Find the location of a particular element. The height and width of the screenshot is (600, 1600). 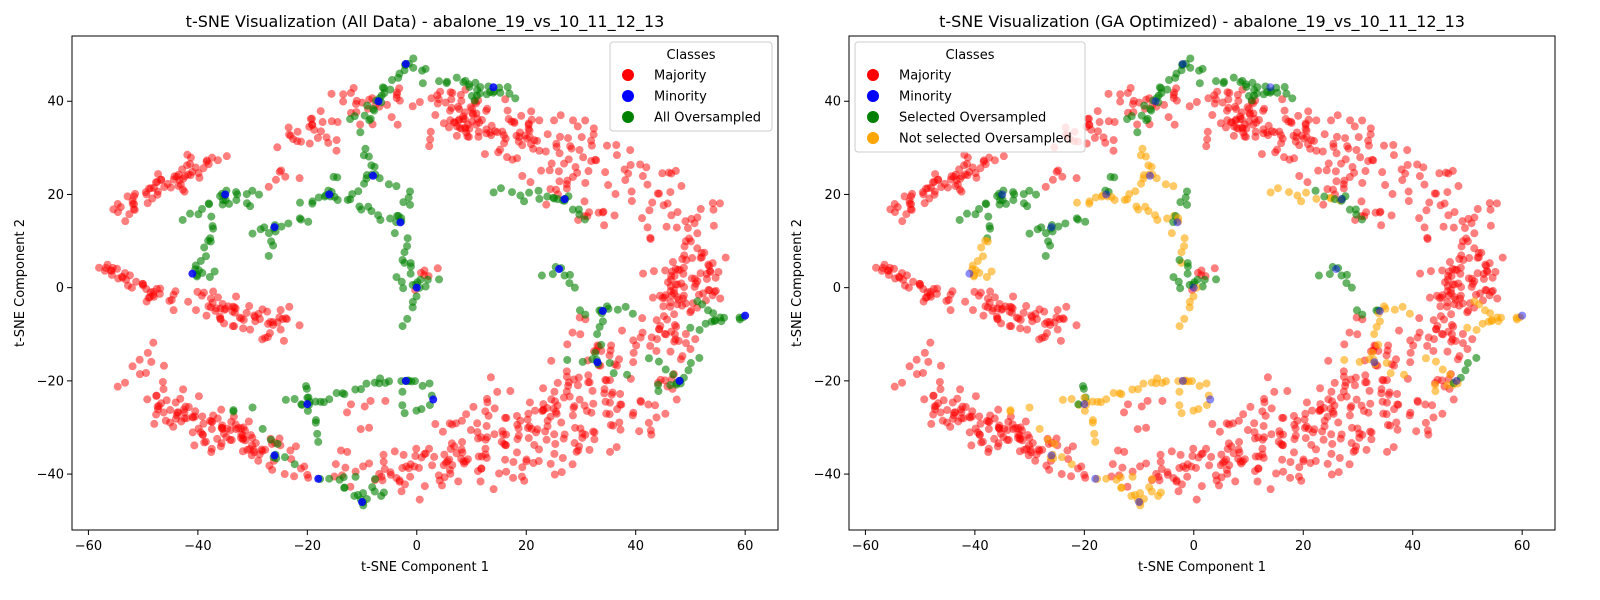

left-legend: Classes Majority Minority All Oversampled is located at coordinates (691, 86).